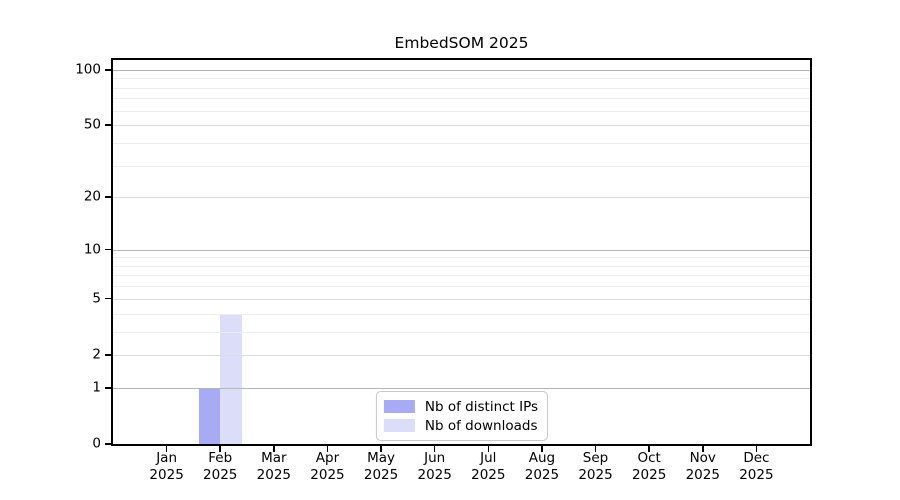 This screenshot has height=500, width=900. Describe the element at coordinates (209, 415) in the screenshot. I see `bar-distinct-ips` at that location.